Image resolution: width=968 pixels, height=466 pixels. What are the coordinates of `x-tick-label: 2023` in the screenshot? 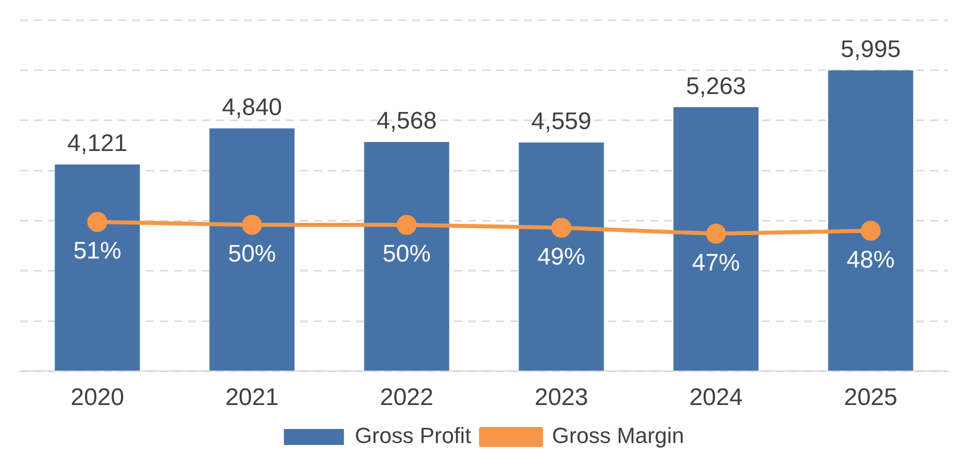 It's located at (561, 398).